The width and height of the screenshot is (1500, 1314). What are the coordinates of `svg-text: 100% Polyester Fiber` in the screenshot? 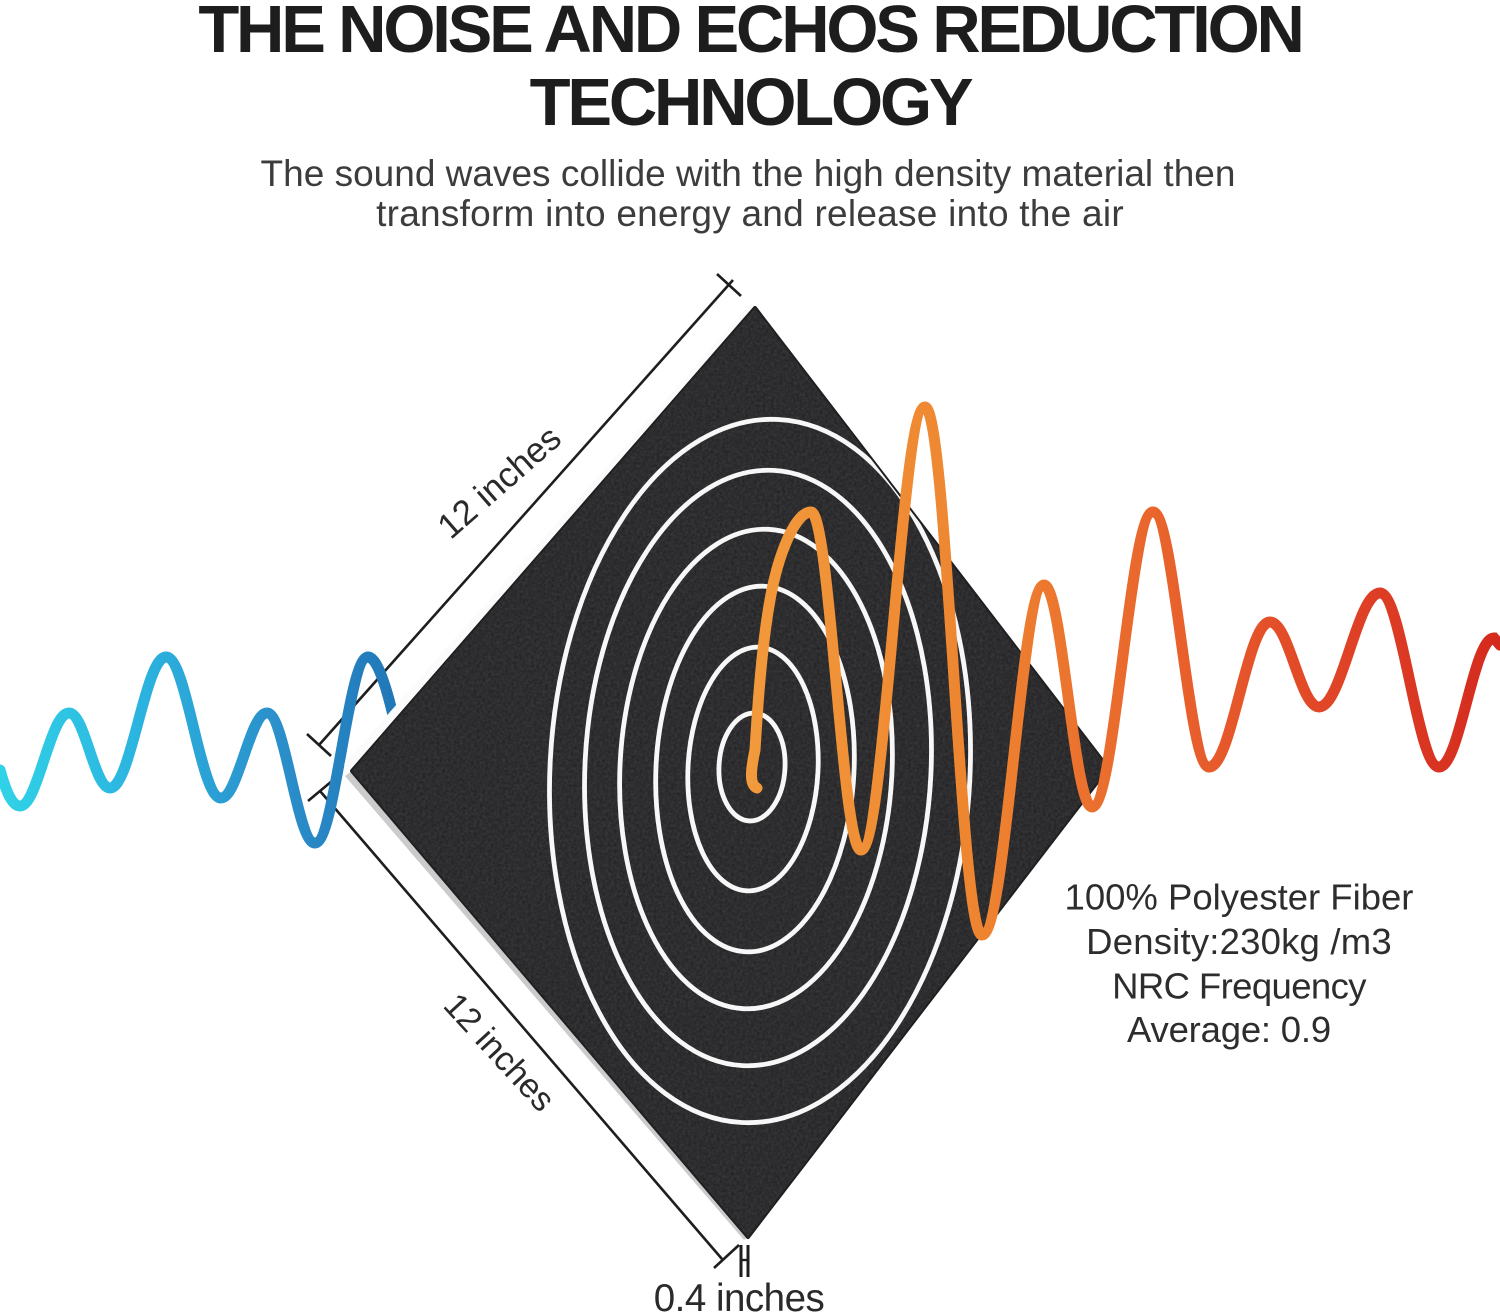 It's located at (1239, 897).